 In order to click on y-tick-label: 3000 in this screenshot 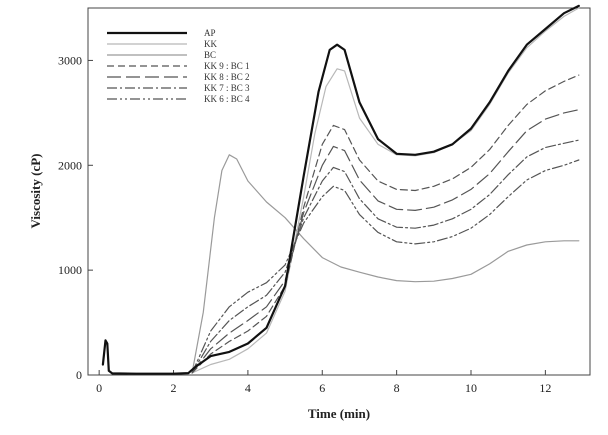, I will do `click(70, 60)`.